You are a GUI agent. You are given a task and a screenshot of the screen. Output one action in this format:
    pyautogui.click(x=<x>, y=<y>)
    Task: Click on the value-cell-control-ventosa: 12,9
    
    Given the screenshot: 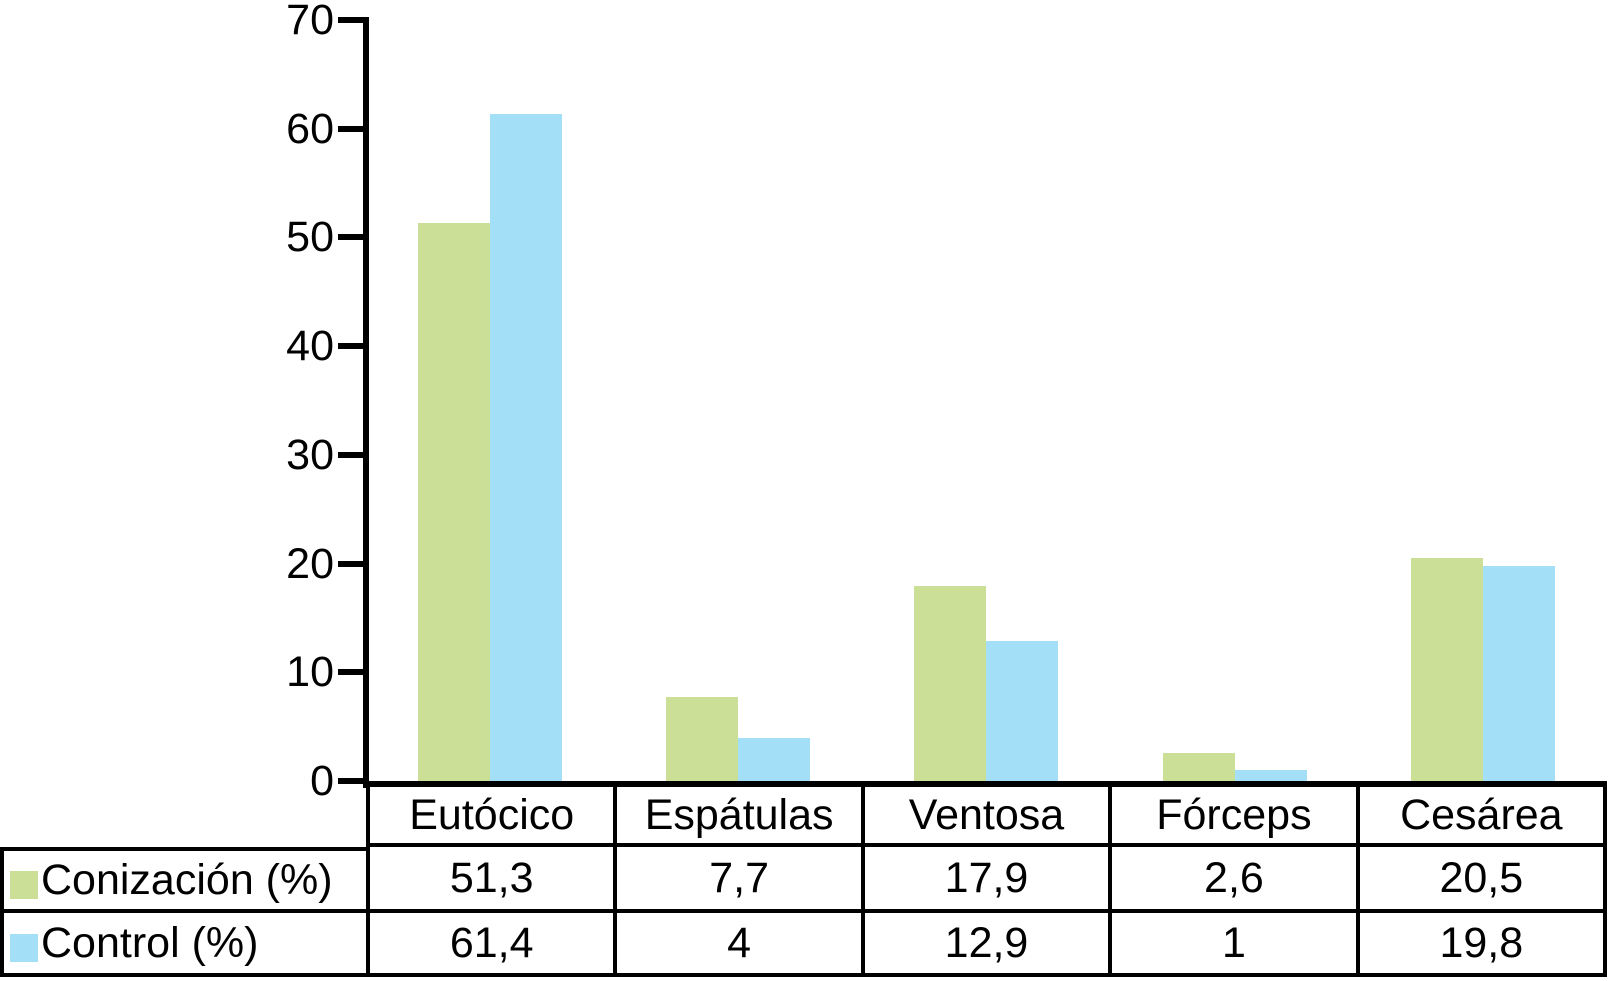 What is the action you would take?
    pyautogui.click(x=984, y=945)
    